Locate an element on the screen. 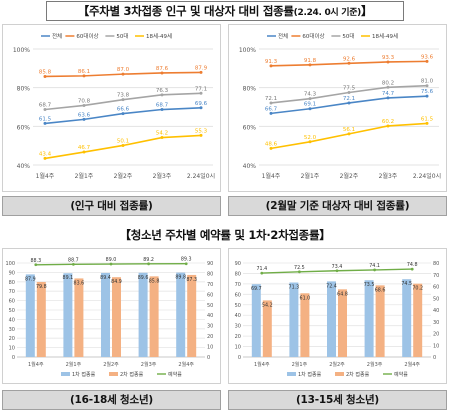  data-label: 85.8 is located at coordinates (45, 72).